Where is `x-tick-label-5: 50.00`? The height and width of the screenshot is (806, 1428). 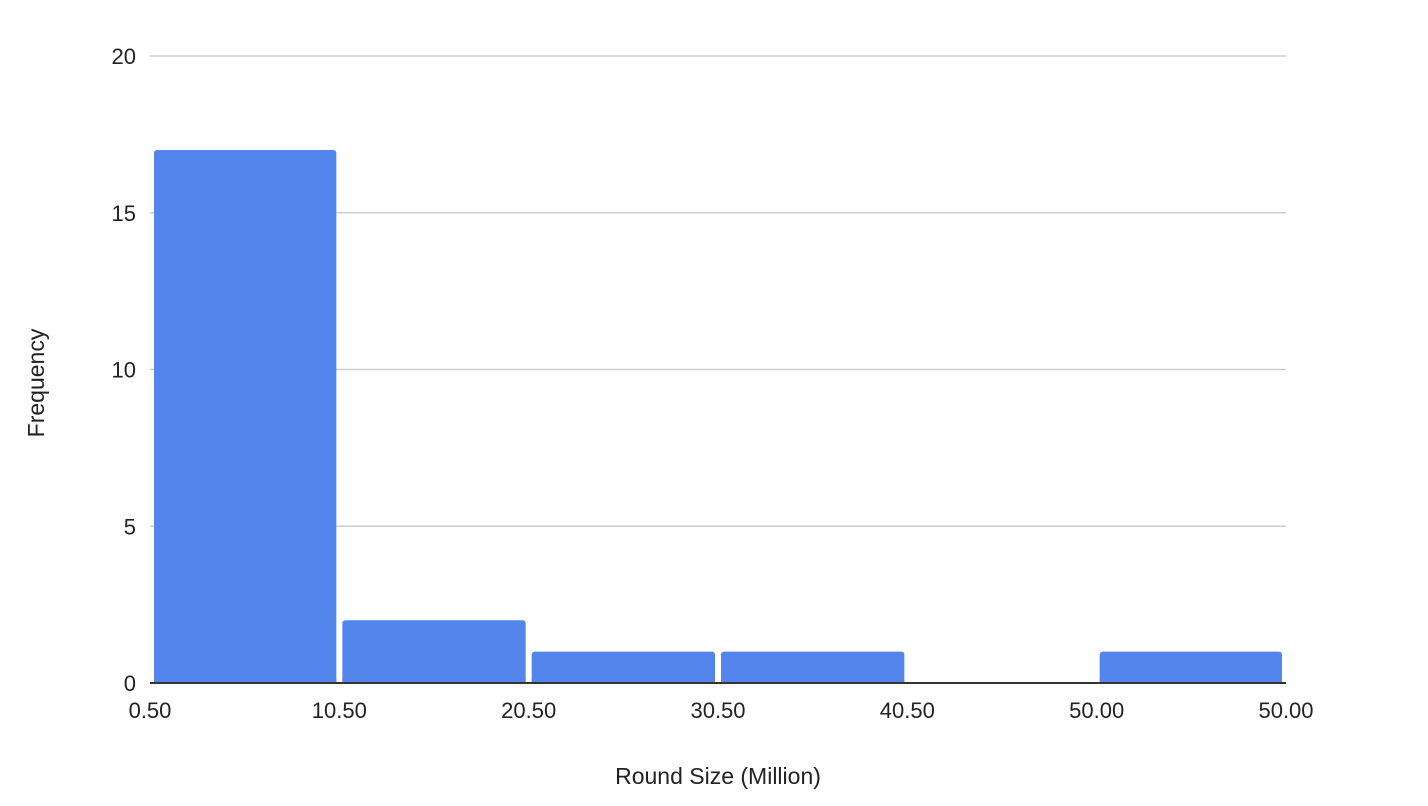
x-tick-label-5: 50.00 is located at coordinates (1096, 710).